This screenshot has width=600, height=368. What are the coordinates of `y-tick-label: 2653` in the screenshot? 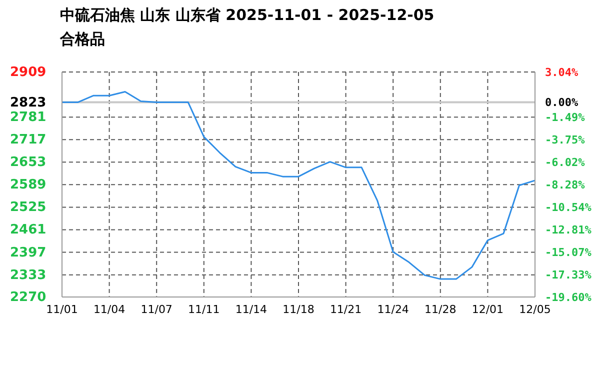 It's located at (28, 162).